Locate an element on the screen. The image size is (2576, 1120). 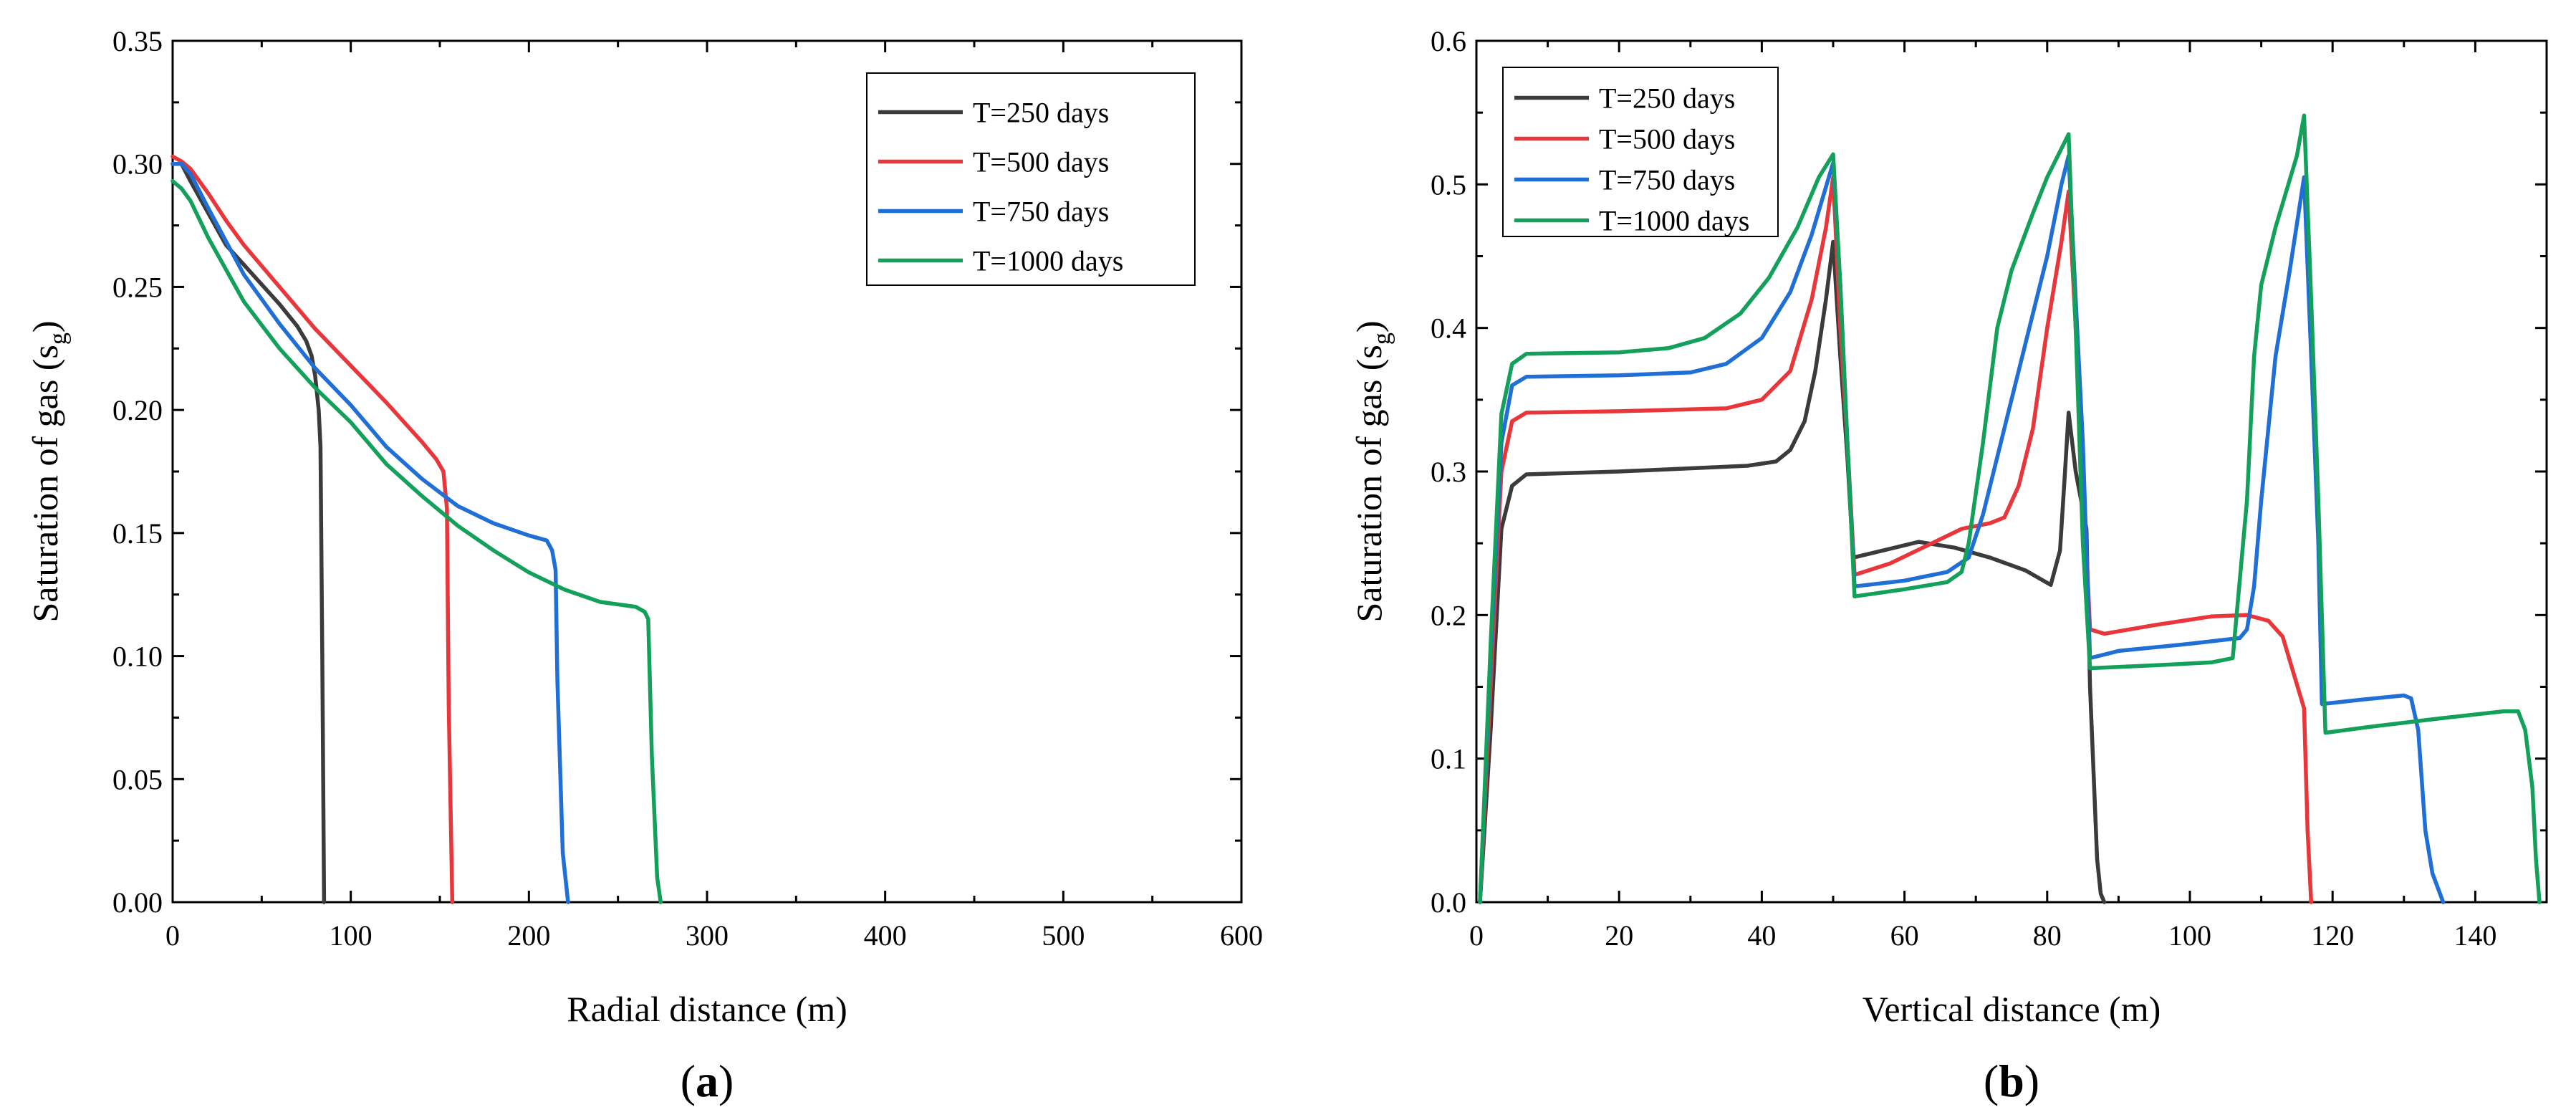
x-tick-label: 400 is located at coordinates (885, 936).